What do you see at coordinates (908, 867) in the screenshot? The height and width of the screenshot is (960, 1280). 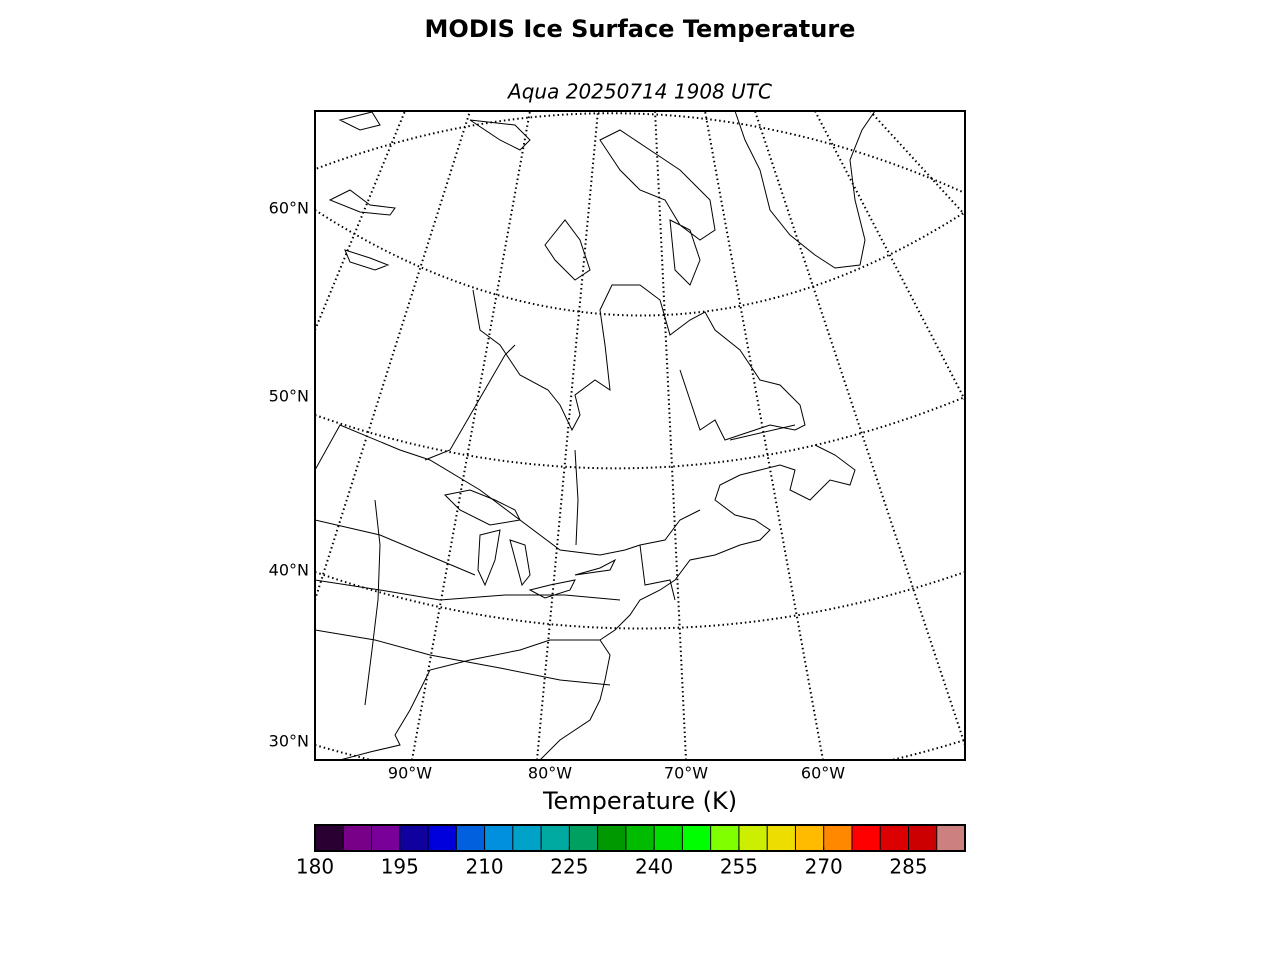 I see `colorbar-tick-label: 285` at bounding box center [908, 867].